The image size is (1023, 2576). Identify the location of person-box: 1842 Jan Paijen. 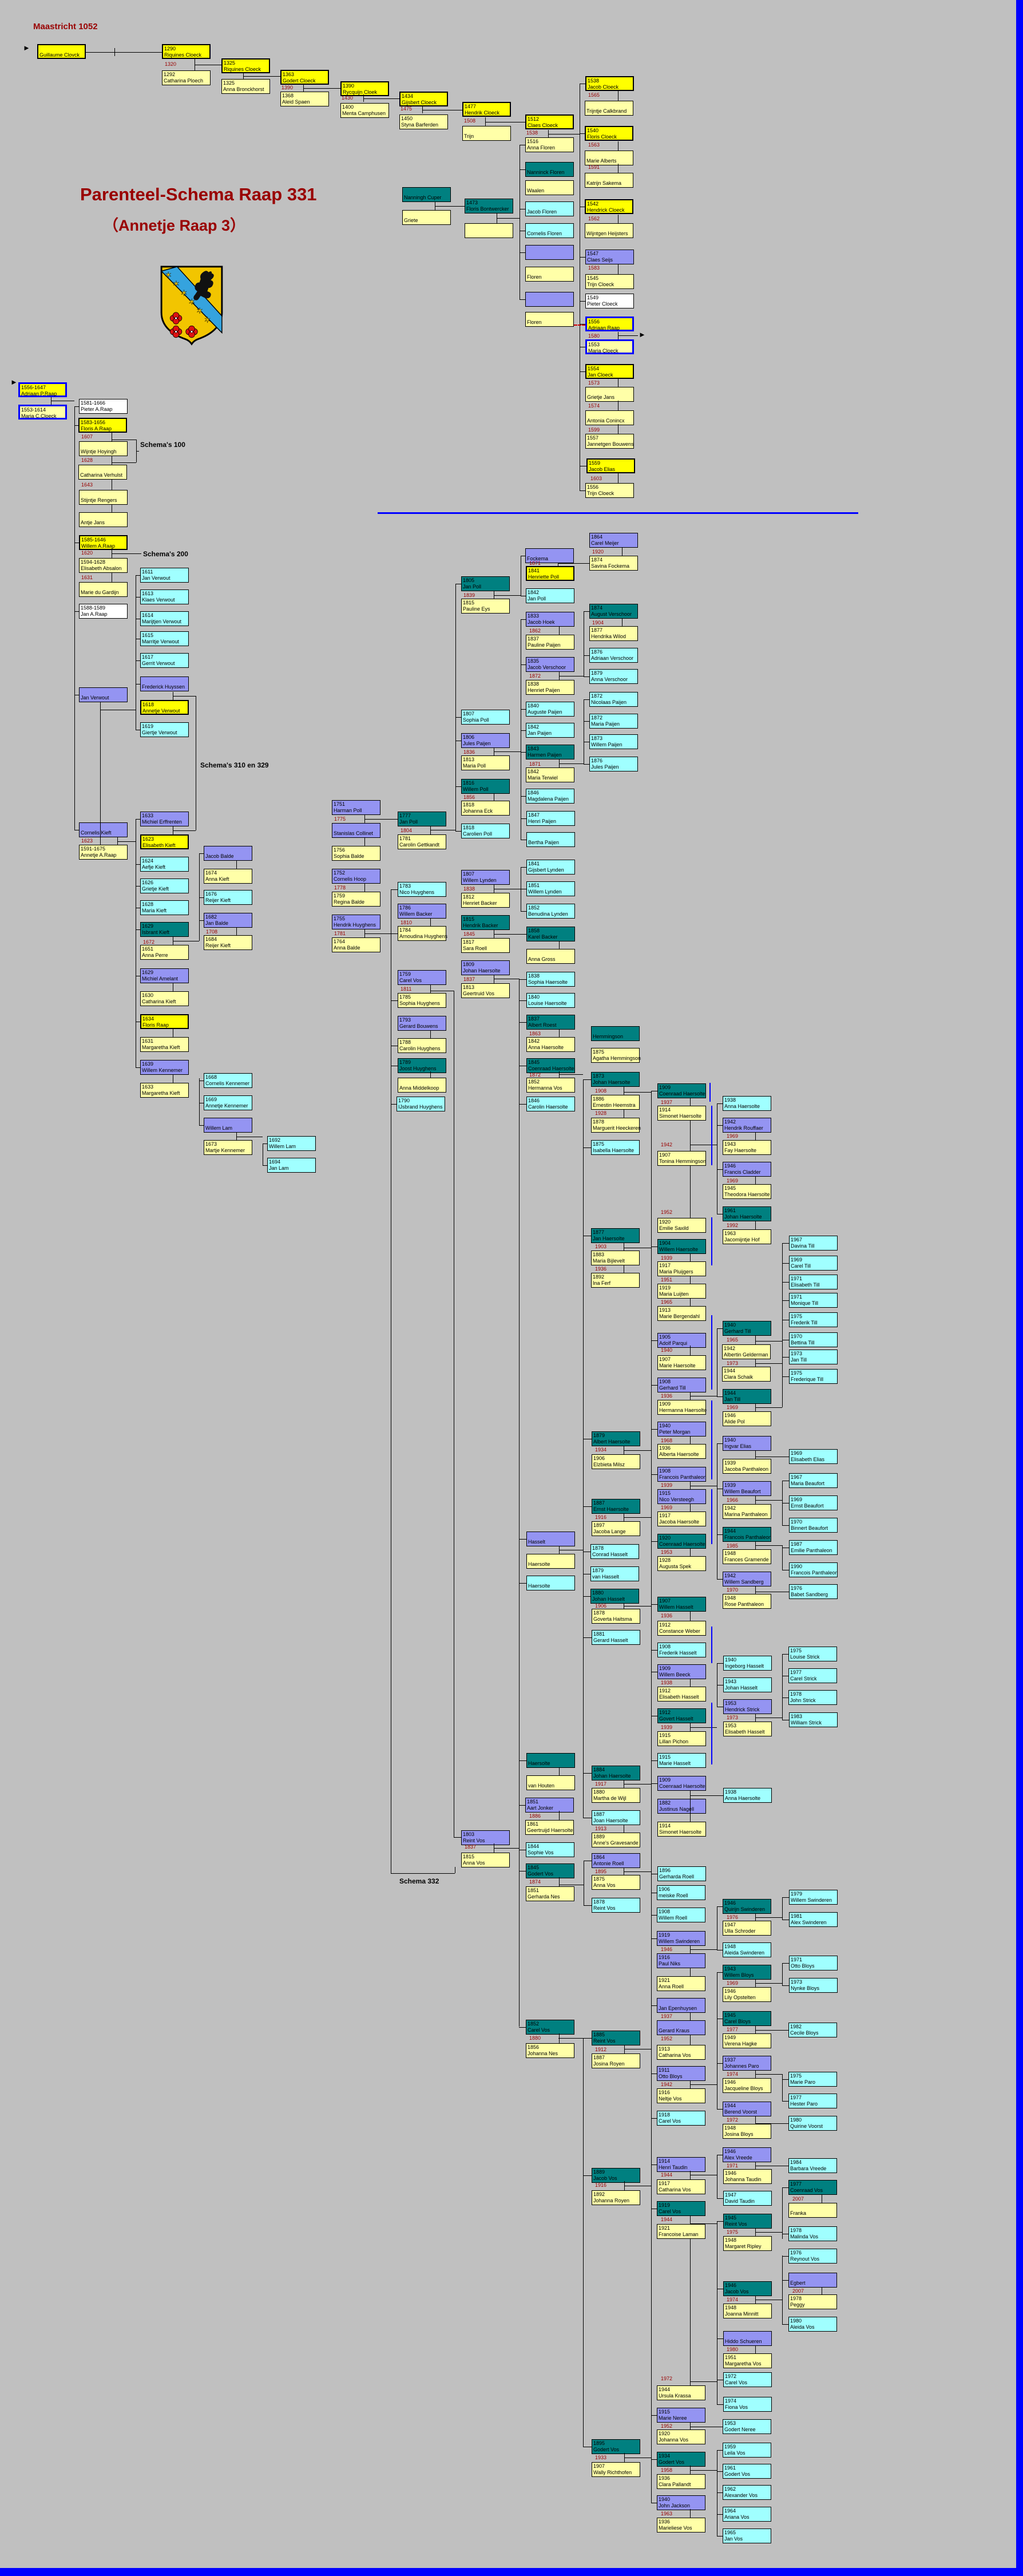
(550, 730).